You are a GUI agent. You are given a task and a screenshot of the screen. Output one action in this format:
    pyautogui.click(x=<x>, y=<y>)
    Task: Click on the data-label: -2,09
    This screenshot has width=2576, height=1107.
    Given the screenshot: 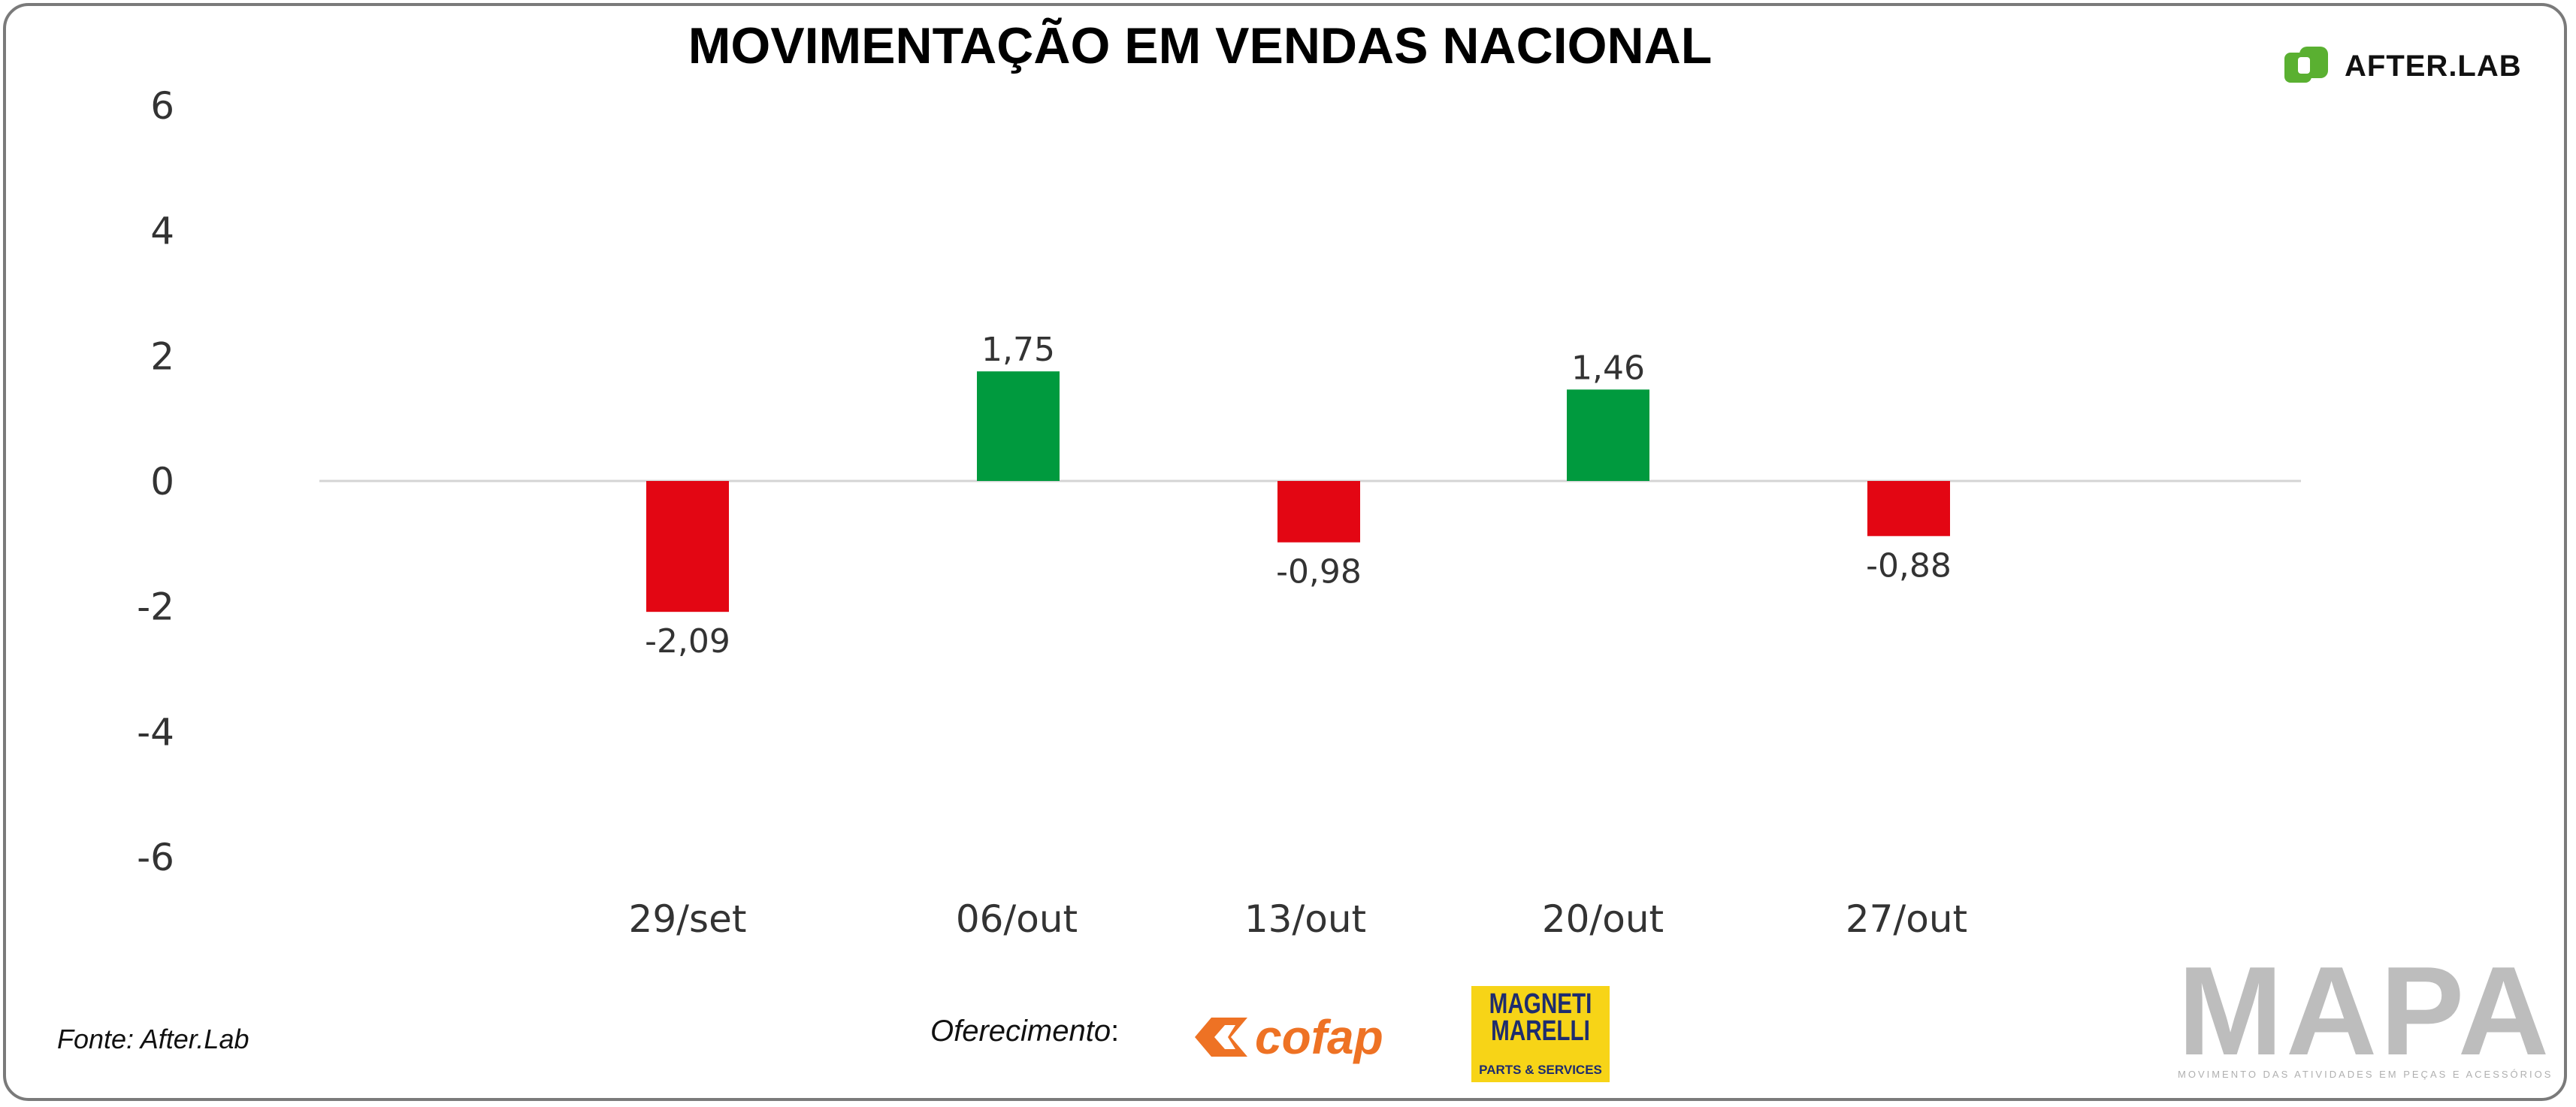 What is the action you would take?
    pyautogui.click(x=688, y=641)
    